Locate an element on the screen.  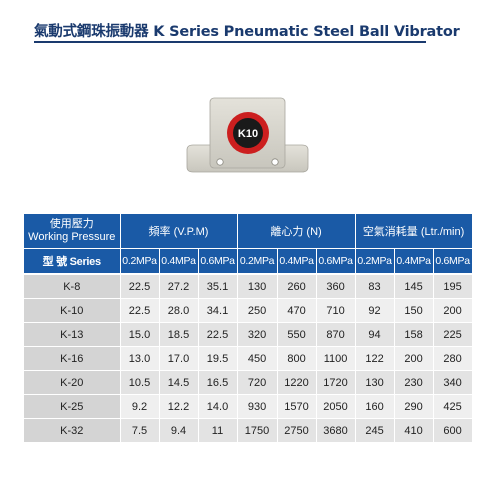
value-cell: 250 is located at coordinates (257, 310).